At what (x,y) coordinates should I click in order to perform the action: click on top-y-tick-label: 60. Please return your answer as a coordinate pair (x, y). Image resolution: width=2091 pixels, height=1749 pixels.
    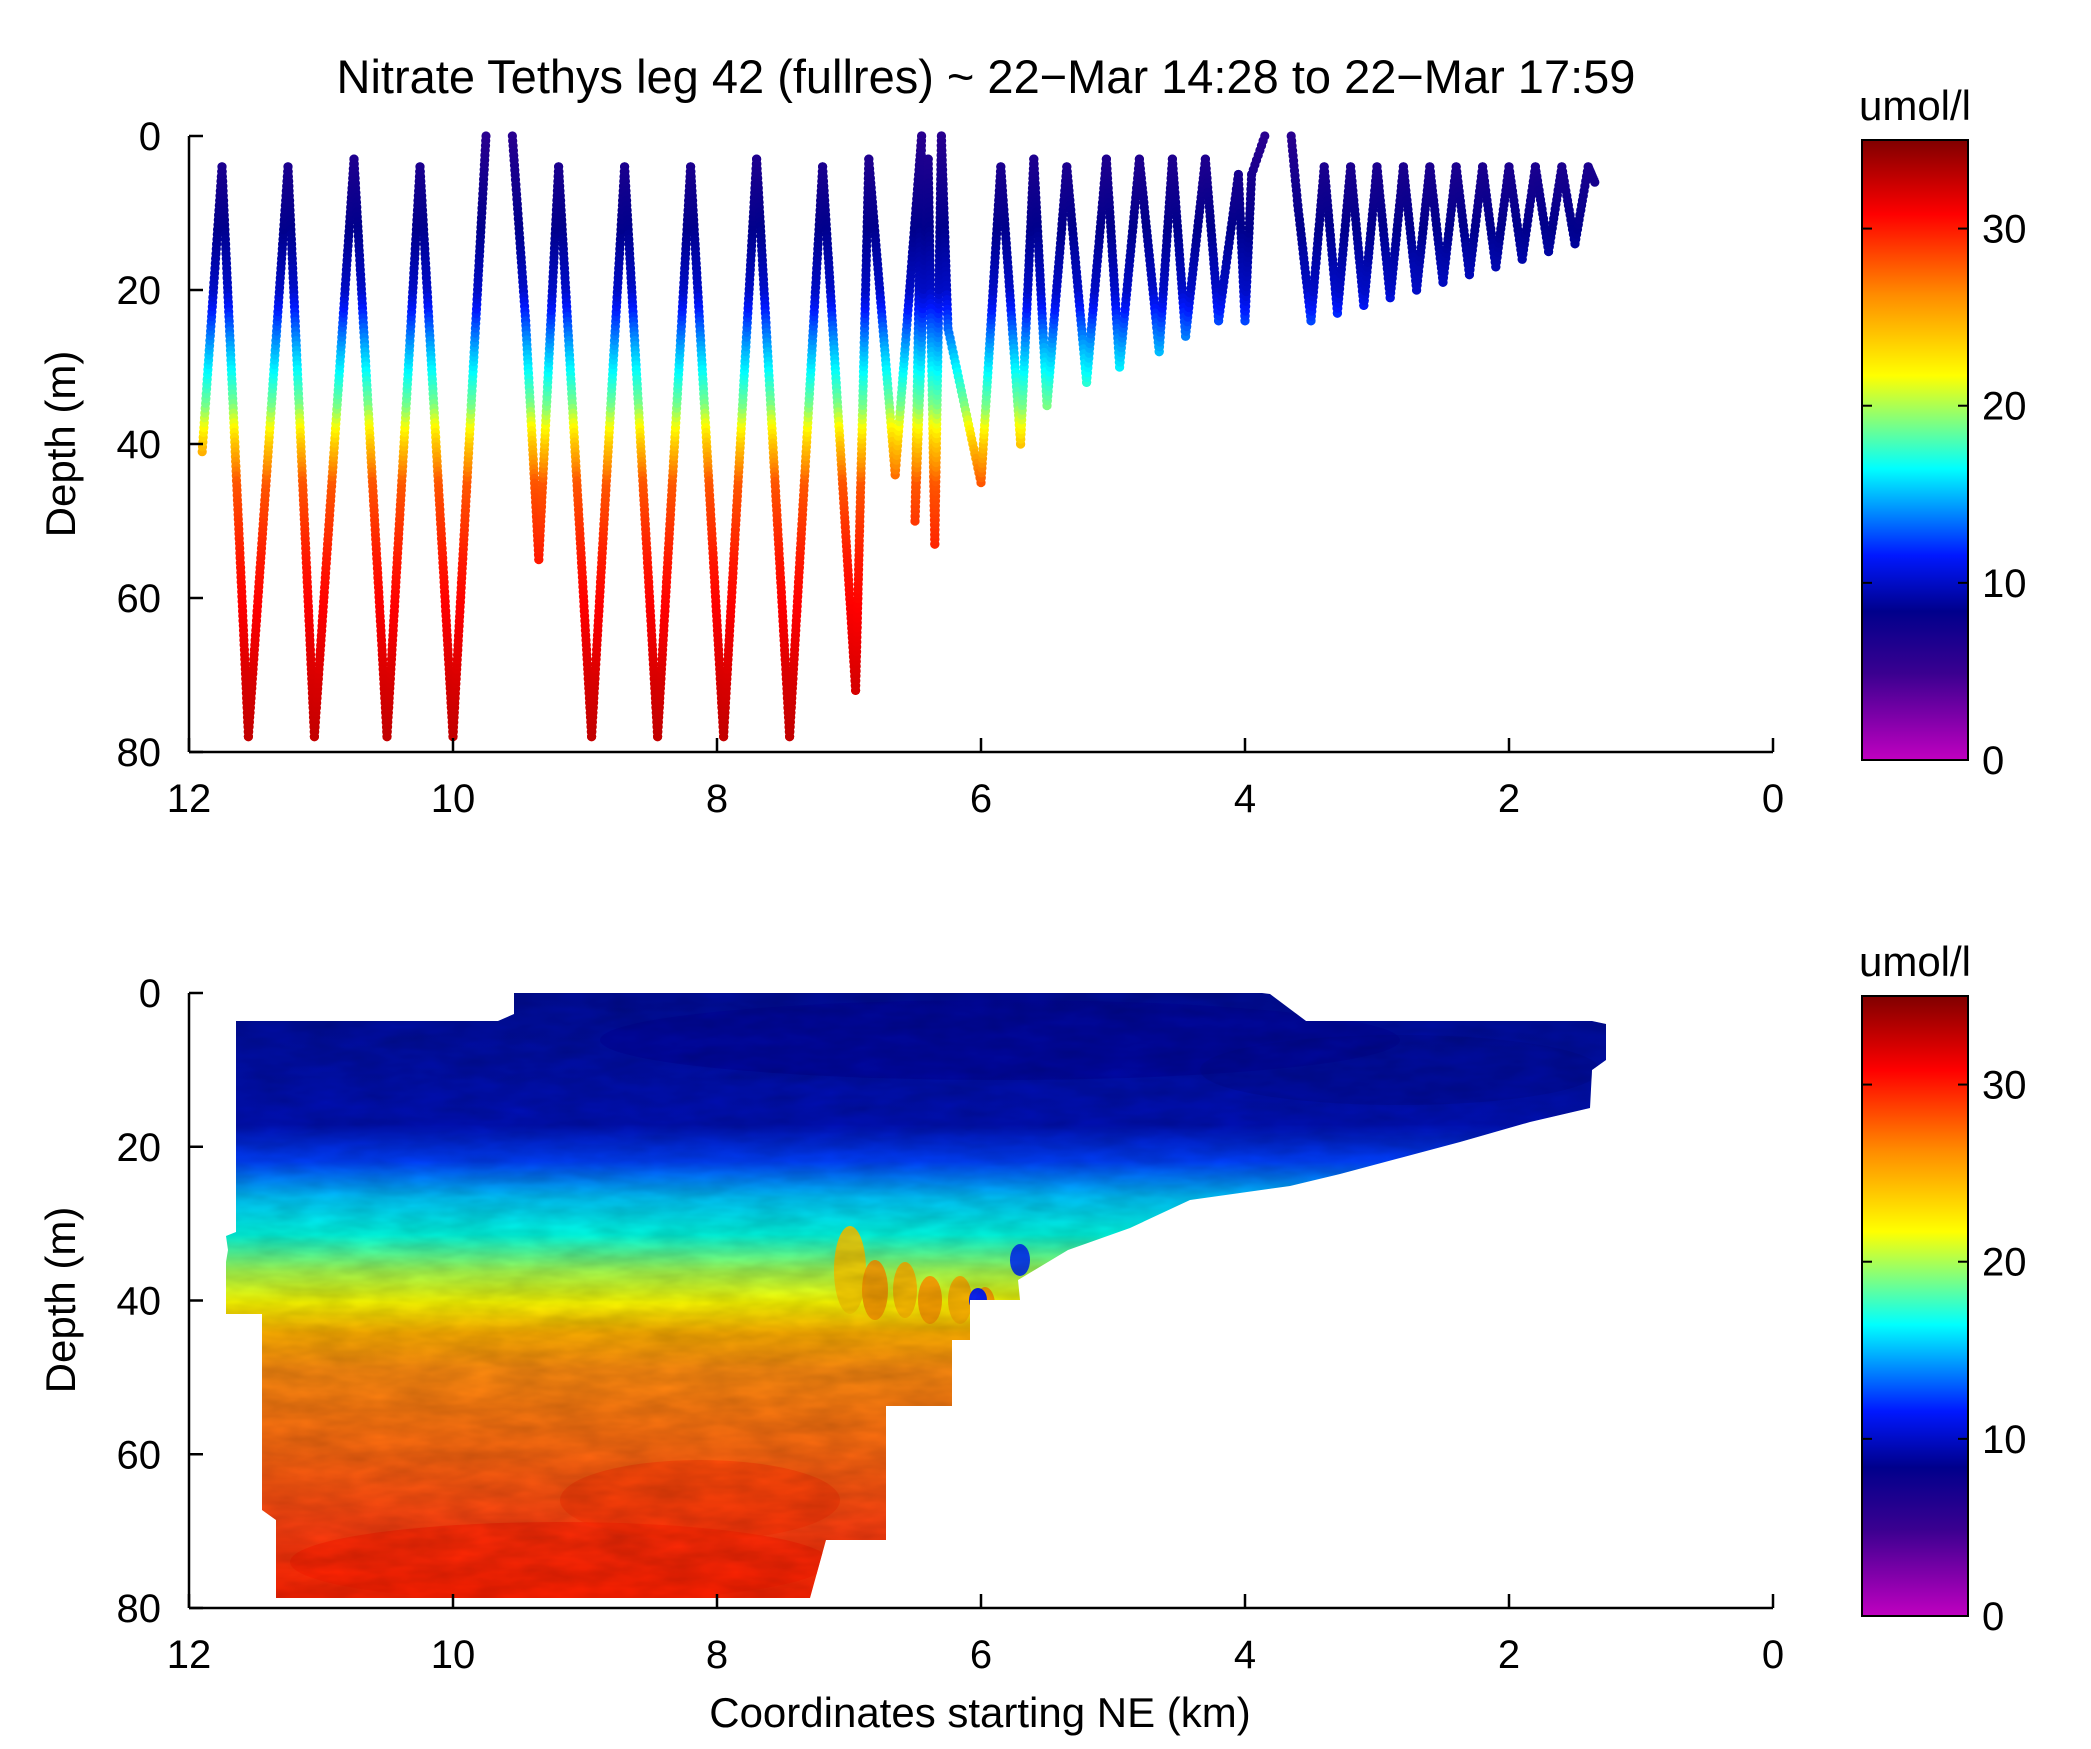
    Looking at the image, I should click on (139, 599).